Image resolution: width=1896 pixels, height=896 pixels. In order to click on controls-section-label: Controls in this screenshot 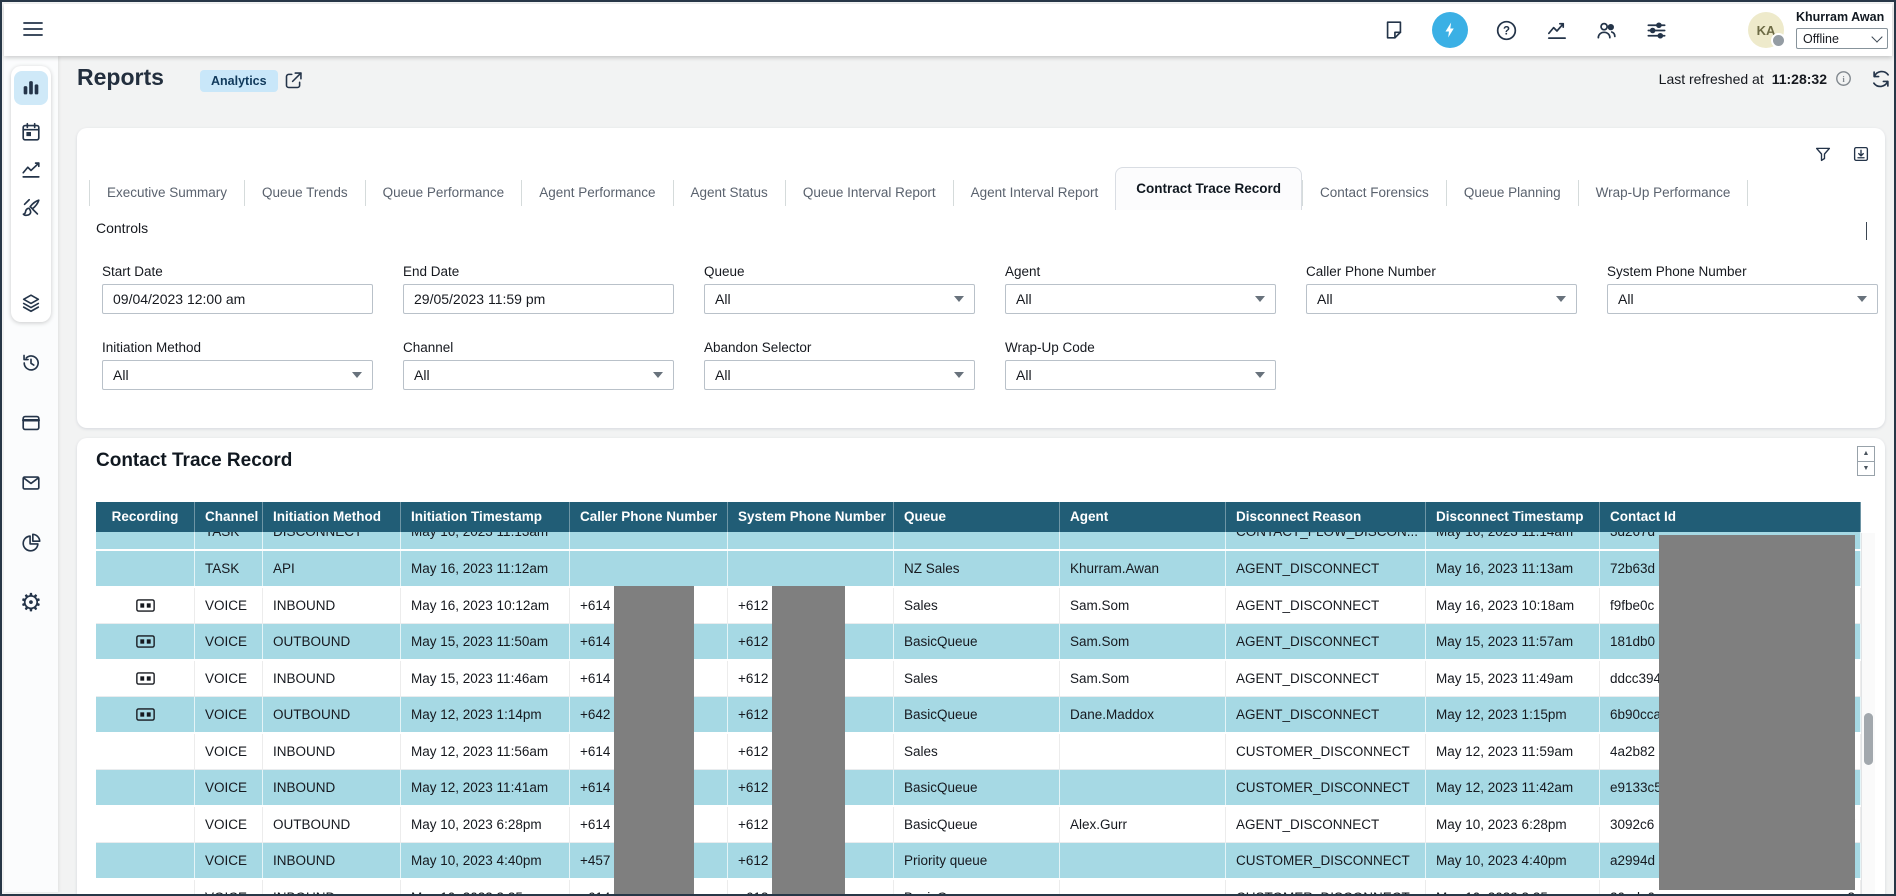, I will do `click(122, 228)`.